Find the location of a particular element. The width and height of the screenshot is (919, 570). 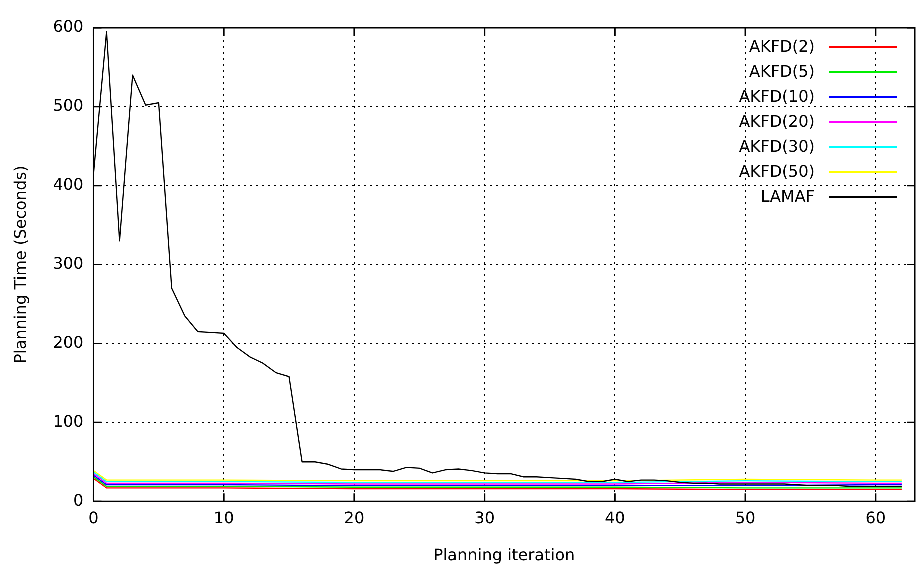

legend-label: AKFD(2) is located at coordinates (782, 46).